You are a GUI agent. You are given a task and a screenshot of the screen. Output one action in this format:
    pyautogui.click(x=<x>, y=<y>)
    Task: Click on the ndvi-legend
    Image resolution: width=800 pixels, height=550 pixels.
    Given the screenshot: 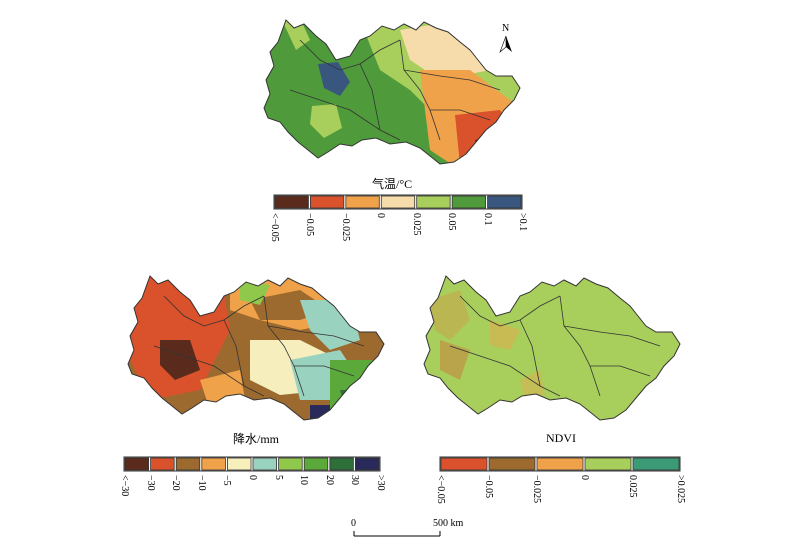 What is the action you would take?
    pyautogui.click(x=560, y=464)
    